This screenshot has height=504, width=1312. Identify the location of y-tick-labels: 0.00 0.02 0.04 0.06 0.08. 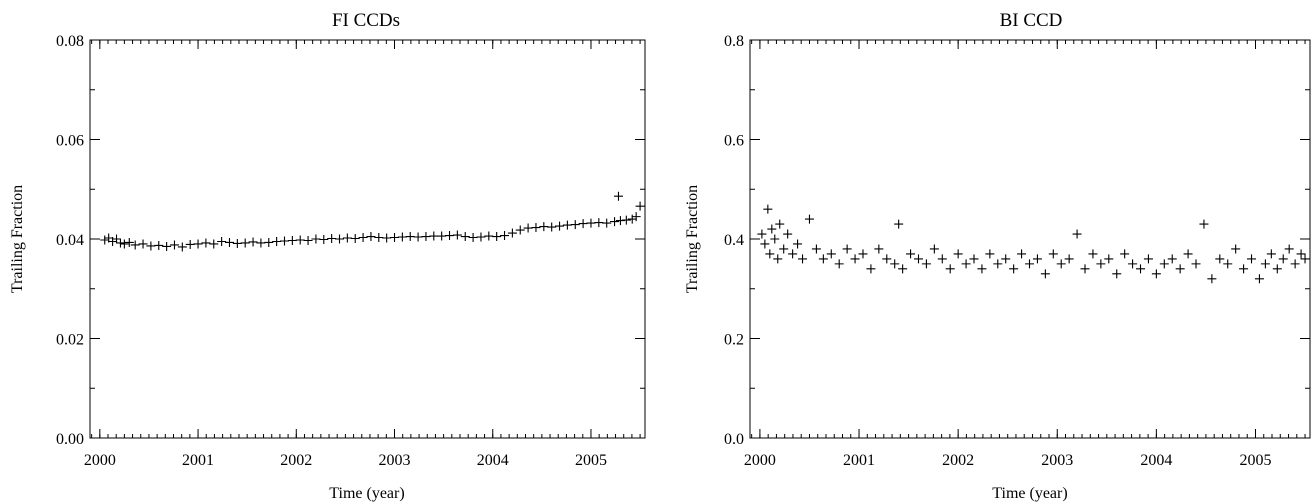
(70, 240).